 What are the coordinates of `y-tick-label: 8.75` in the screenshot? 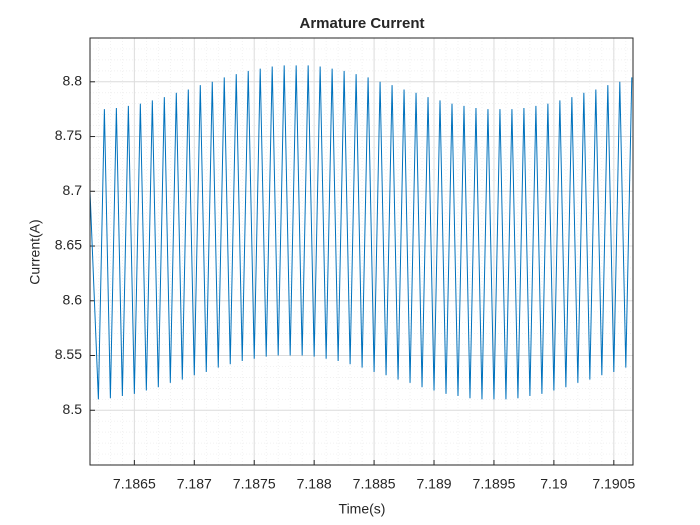 It's located at (68, 135).